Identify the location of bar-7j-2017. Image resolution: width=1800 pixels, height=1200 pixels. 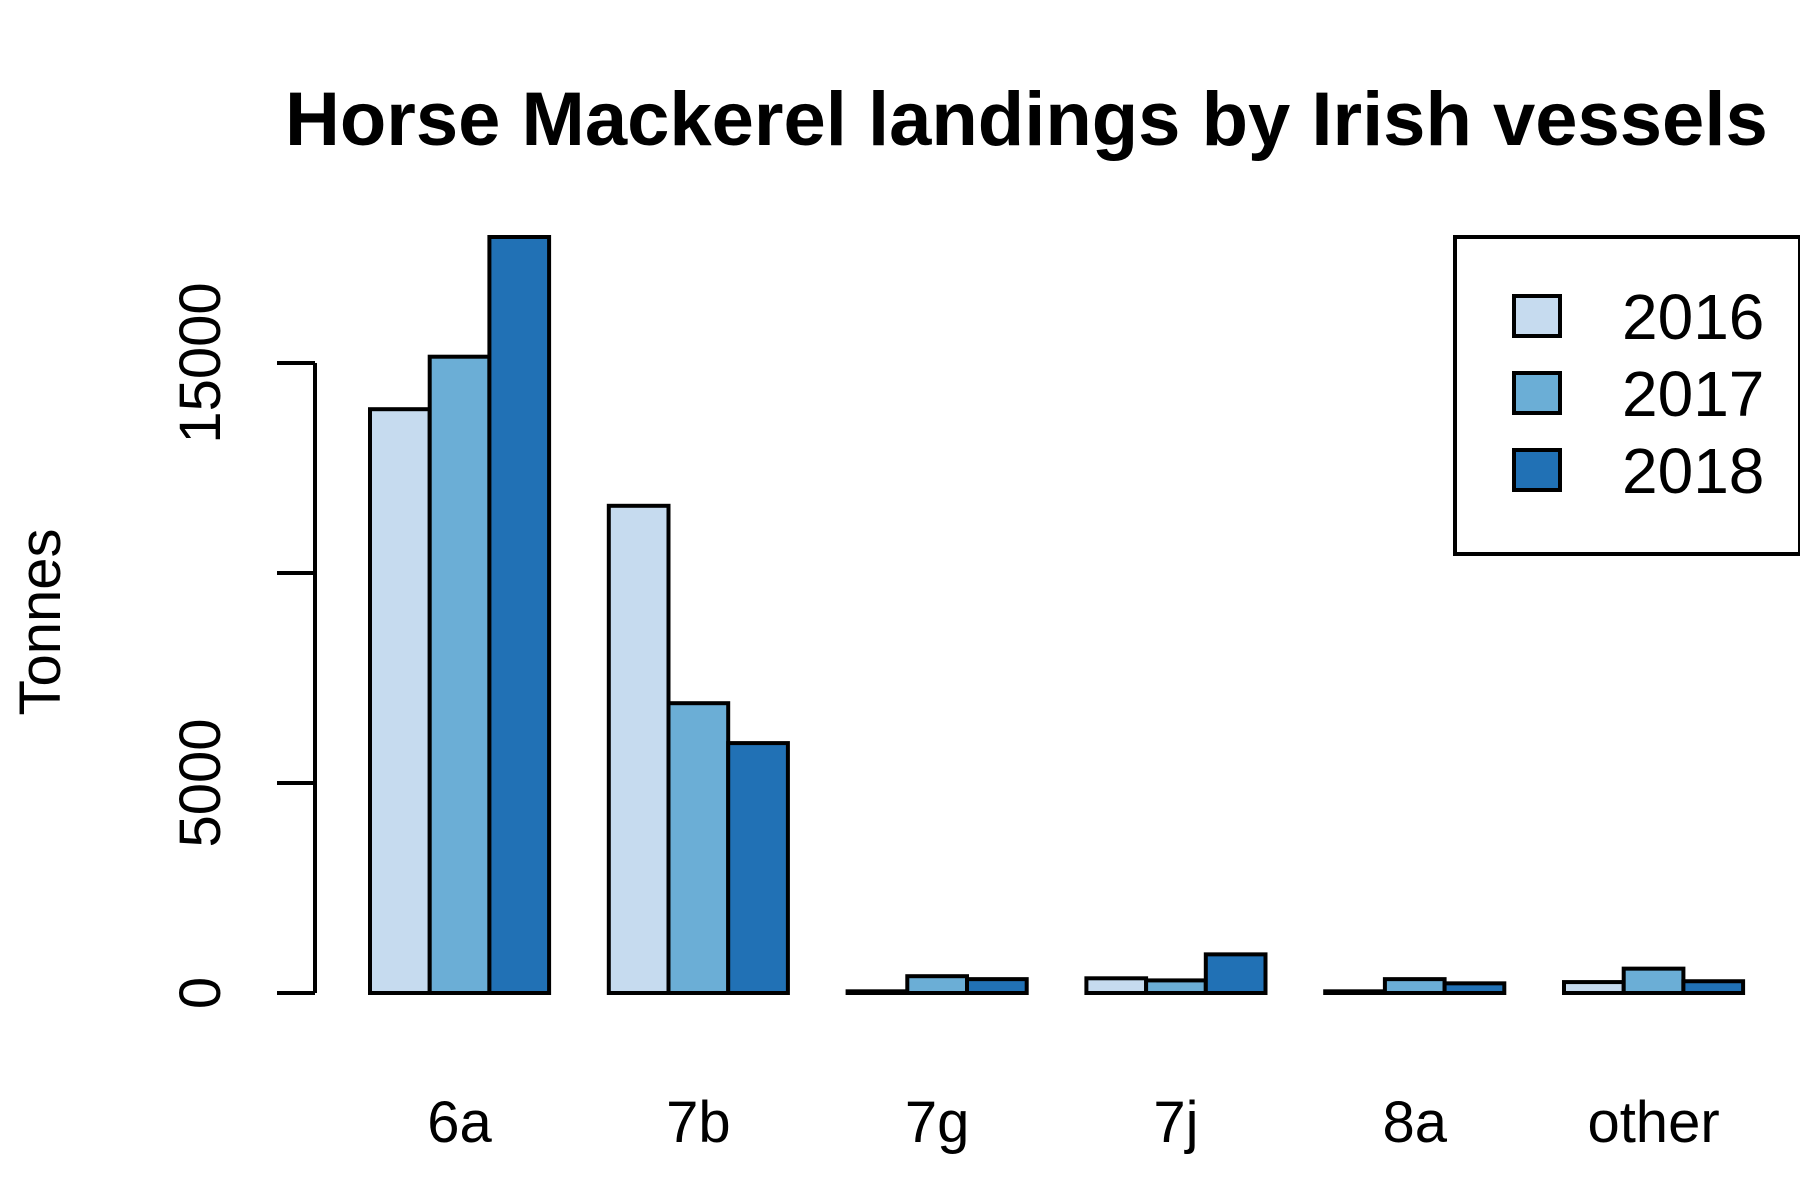
(1176, 987).